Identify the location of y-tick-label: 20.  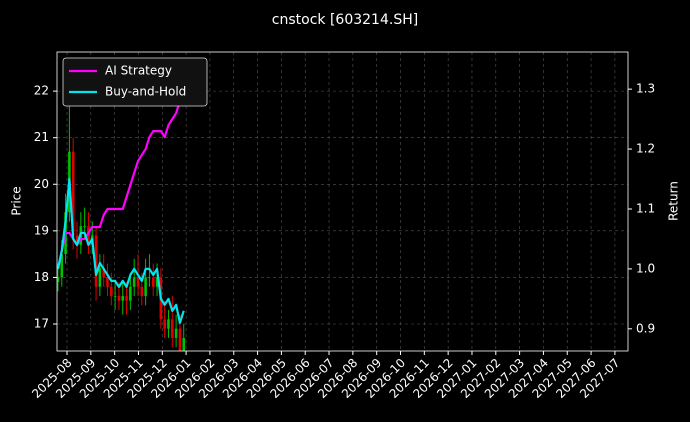
(41, 184).